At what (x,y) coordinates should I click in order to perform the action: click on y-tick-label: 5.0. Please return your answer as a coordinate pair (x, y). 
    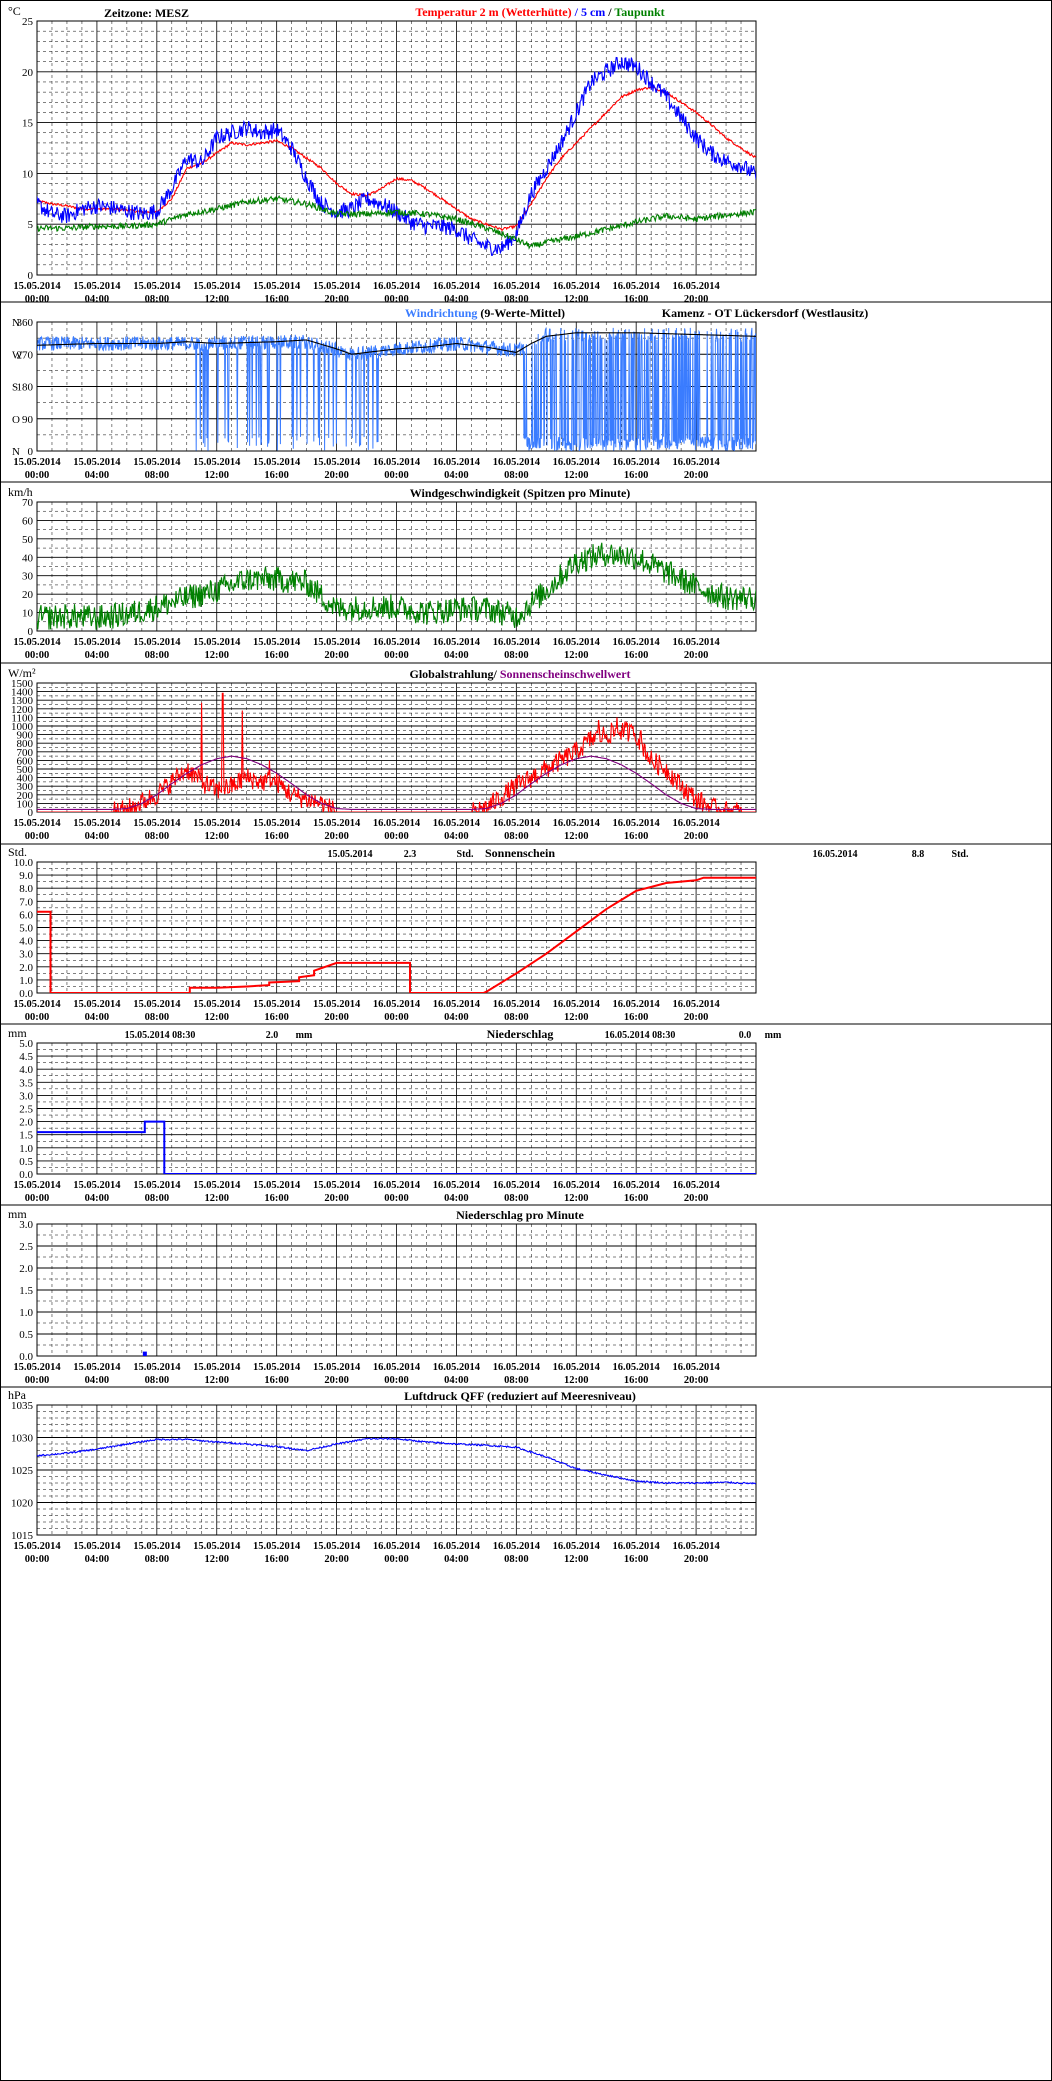
    Looking at the image, I should click on (26, 1044).